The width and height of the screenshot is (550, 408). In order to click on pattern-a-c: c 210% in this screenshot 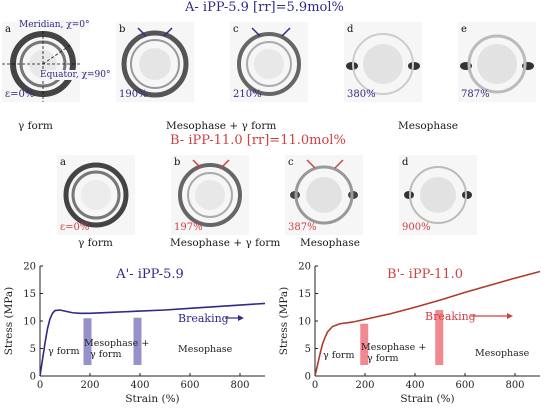, I will do `click(269, 62)`.